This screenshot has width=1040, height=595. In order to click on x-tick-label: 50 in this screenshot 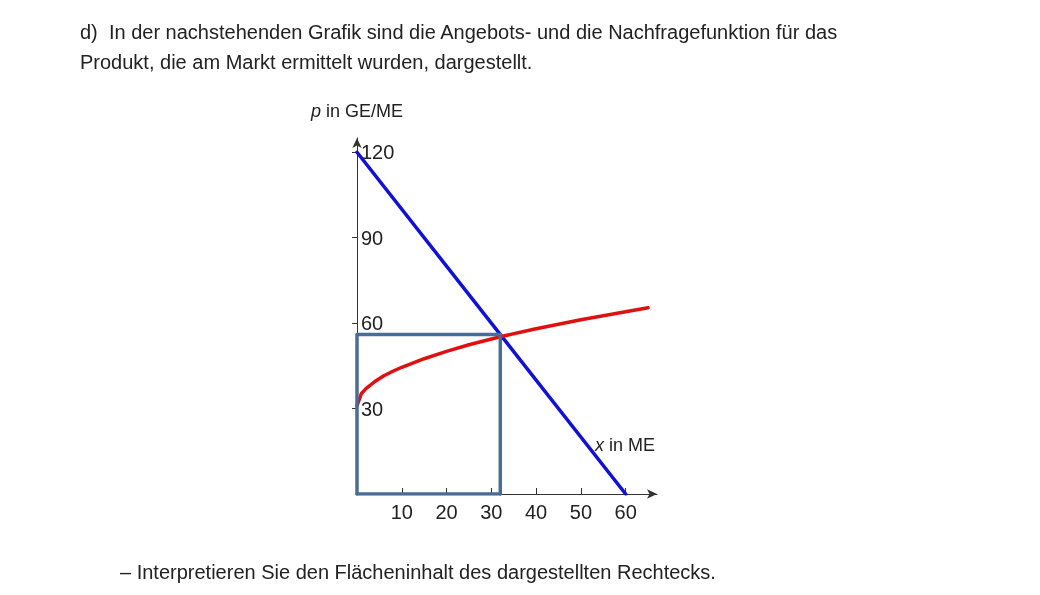, I will do `click(581, 512)`.